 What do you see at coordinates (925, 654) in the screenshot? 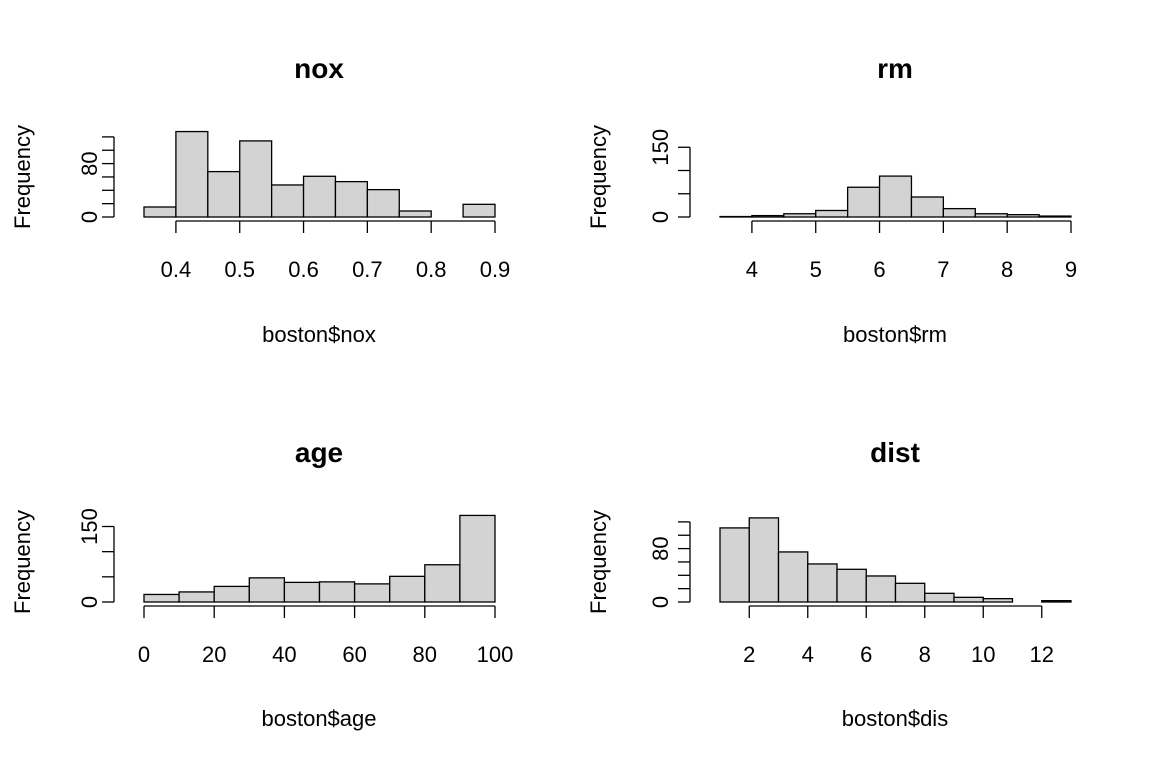
I see `panel-4-x-tick-label: 8` at bounding box center [925, 654].